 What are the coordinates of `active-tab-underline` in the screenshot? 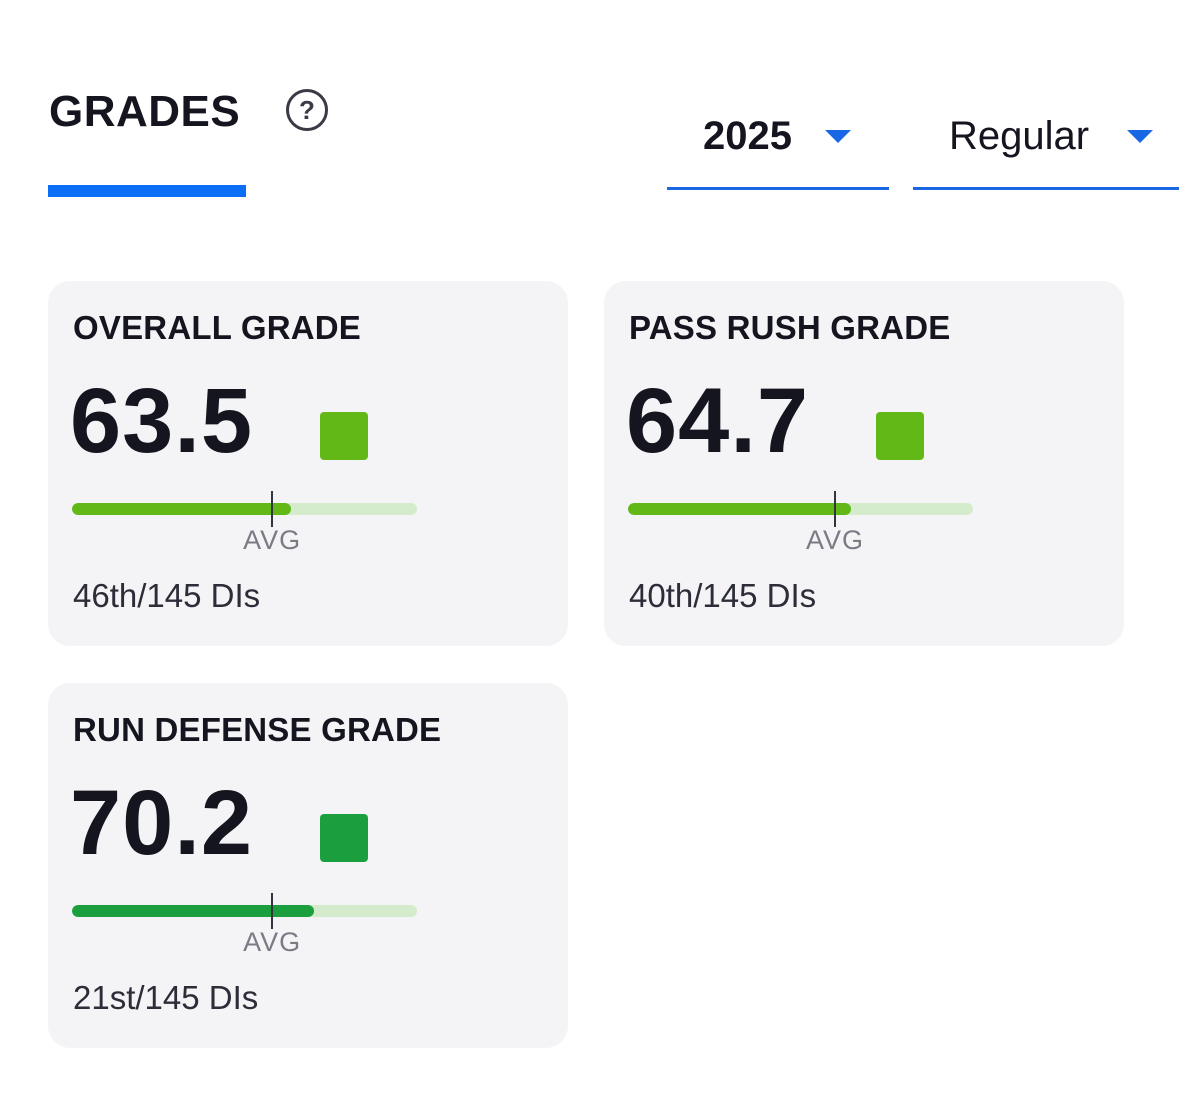 It's located at (147, 191).